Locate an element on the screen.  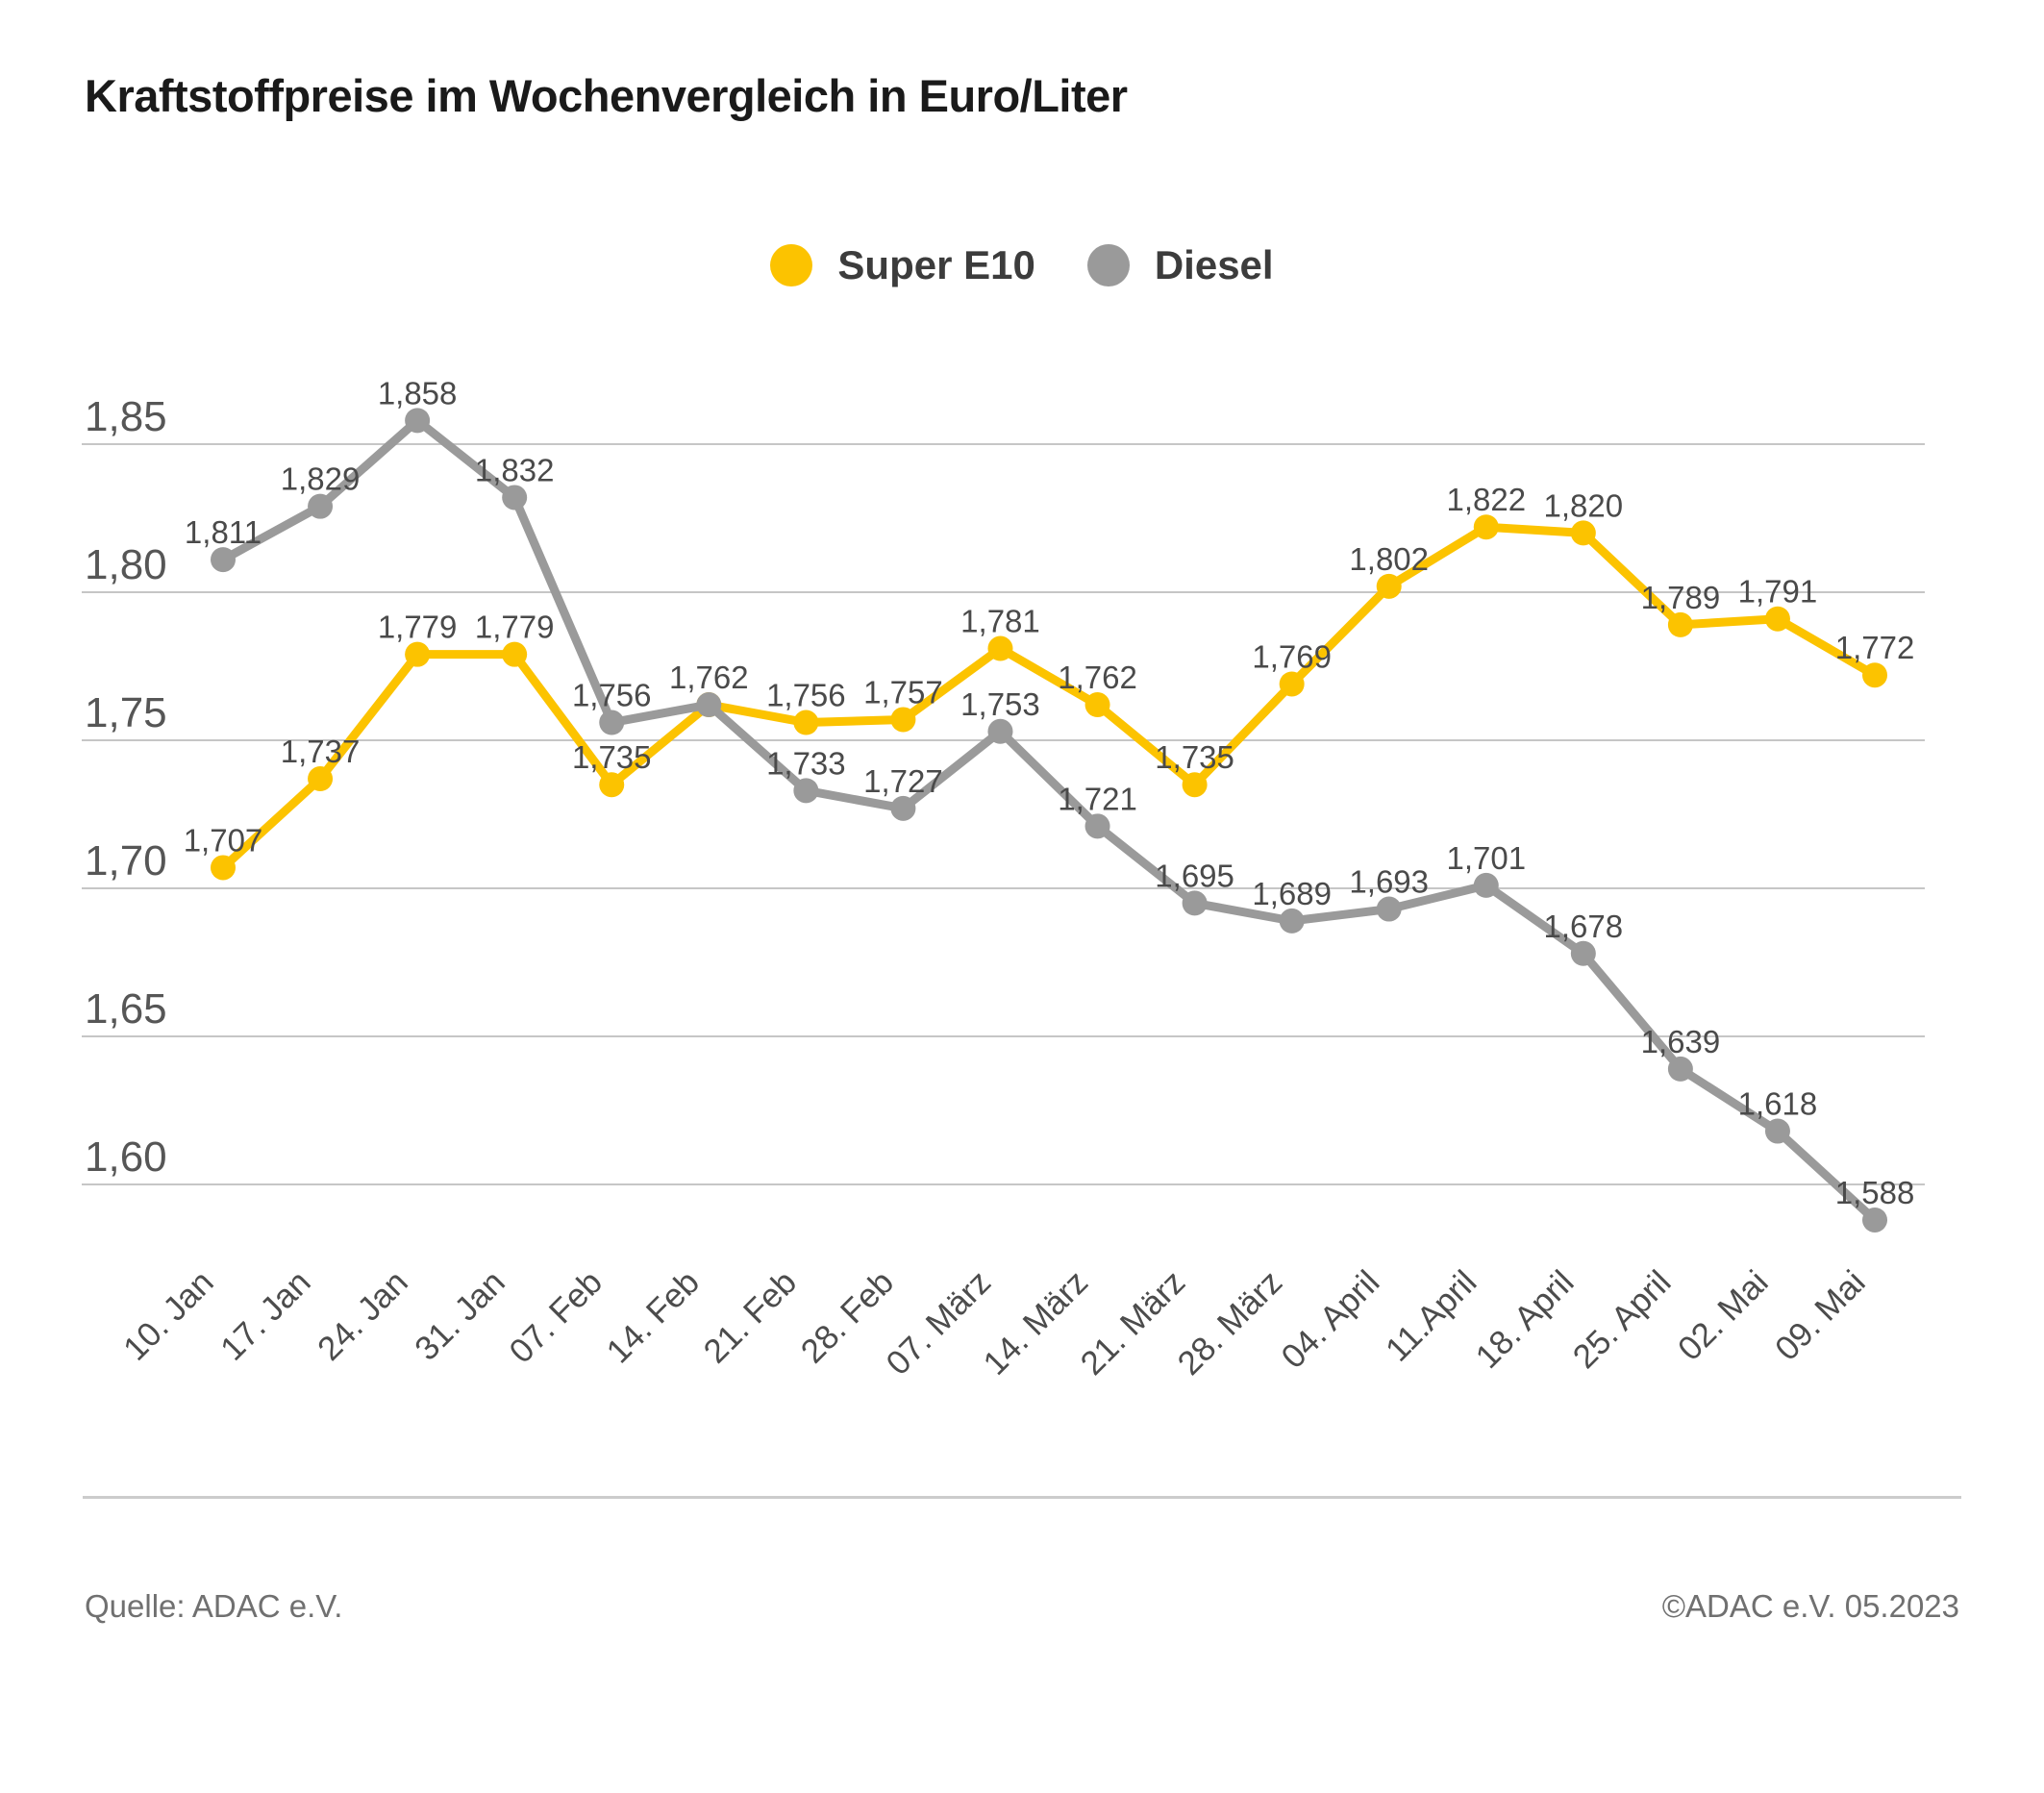
data-label: 1,832 is located at coordinates (515, 469).